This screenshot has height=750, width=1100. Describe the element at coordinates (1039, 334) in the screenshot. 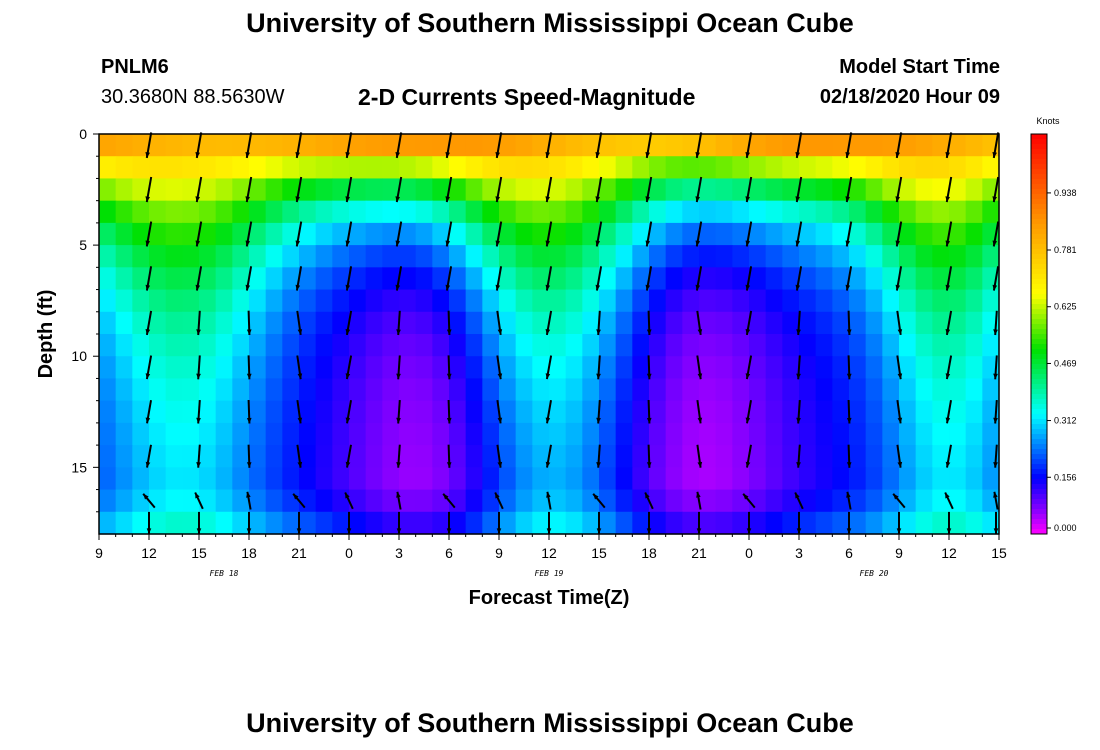

I see `colorbar-frame` at that location.